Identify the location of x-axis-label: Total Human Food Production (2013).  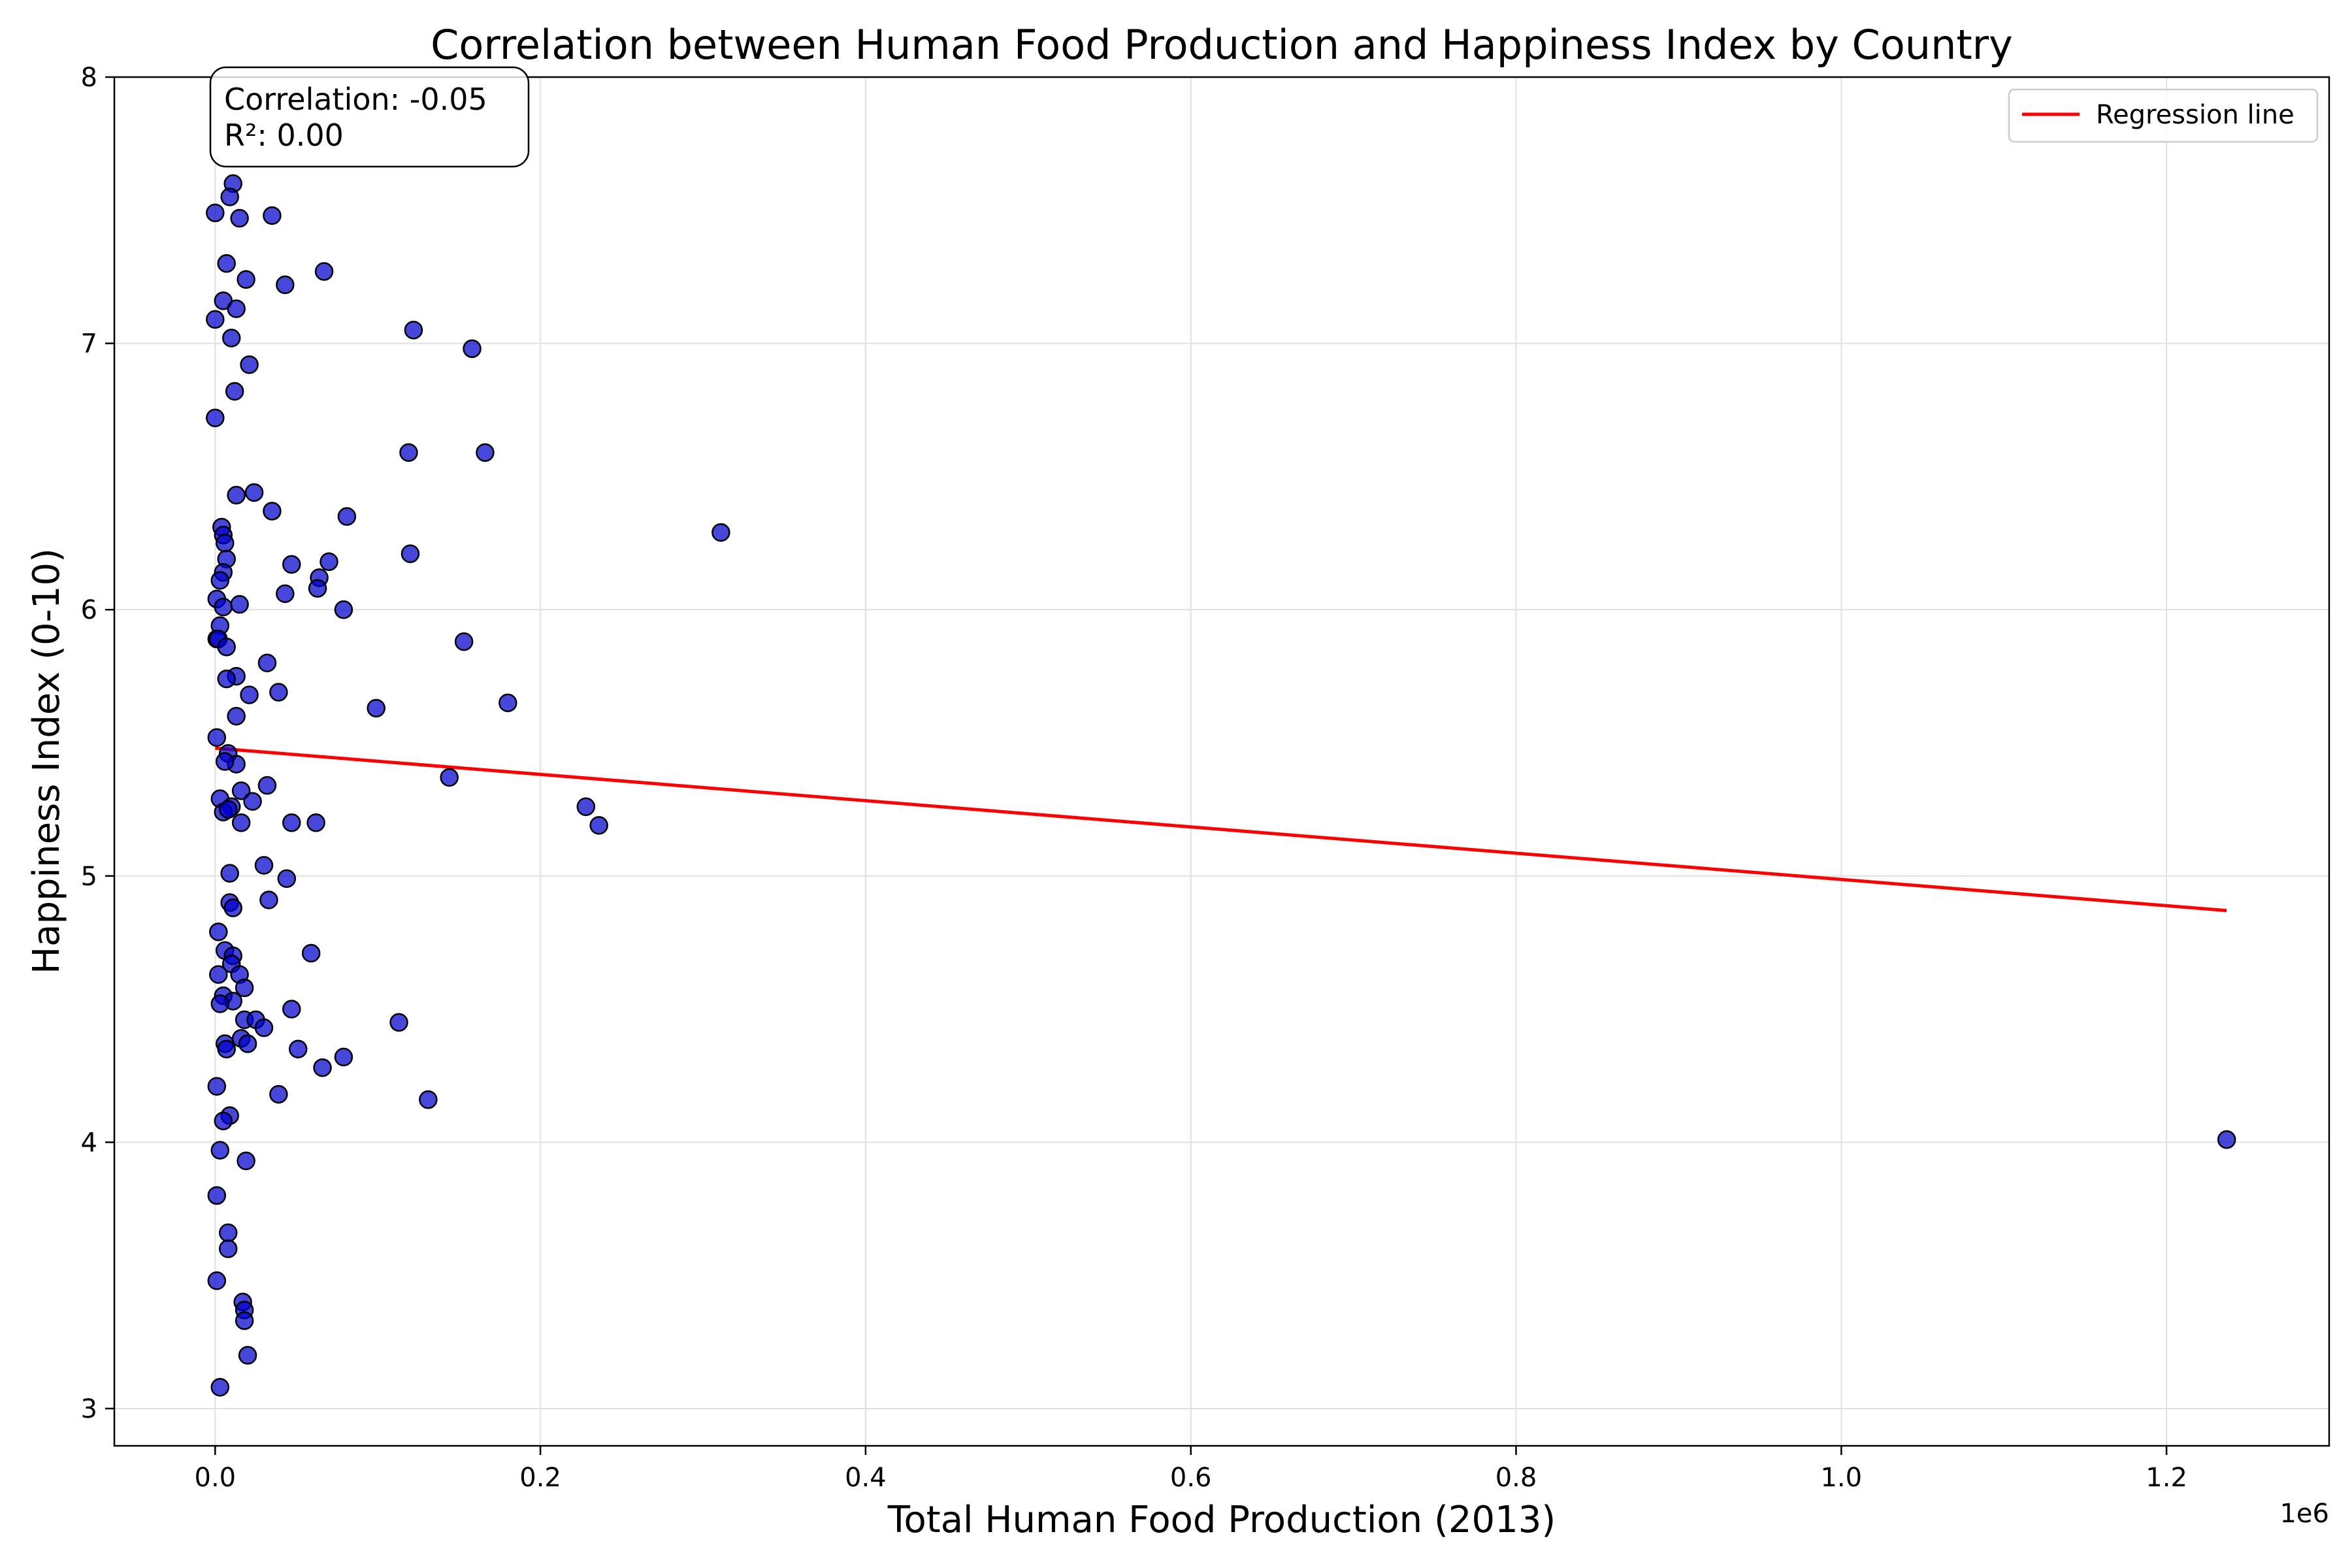
(1221, 1520).